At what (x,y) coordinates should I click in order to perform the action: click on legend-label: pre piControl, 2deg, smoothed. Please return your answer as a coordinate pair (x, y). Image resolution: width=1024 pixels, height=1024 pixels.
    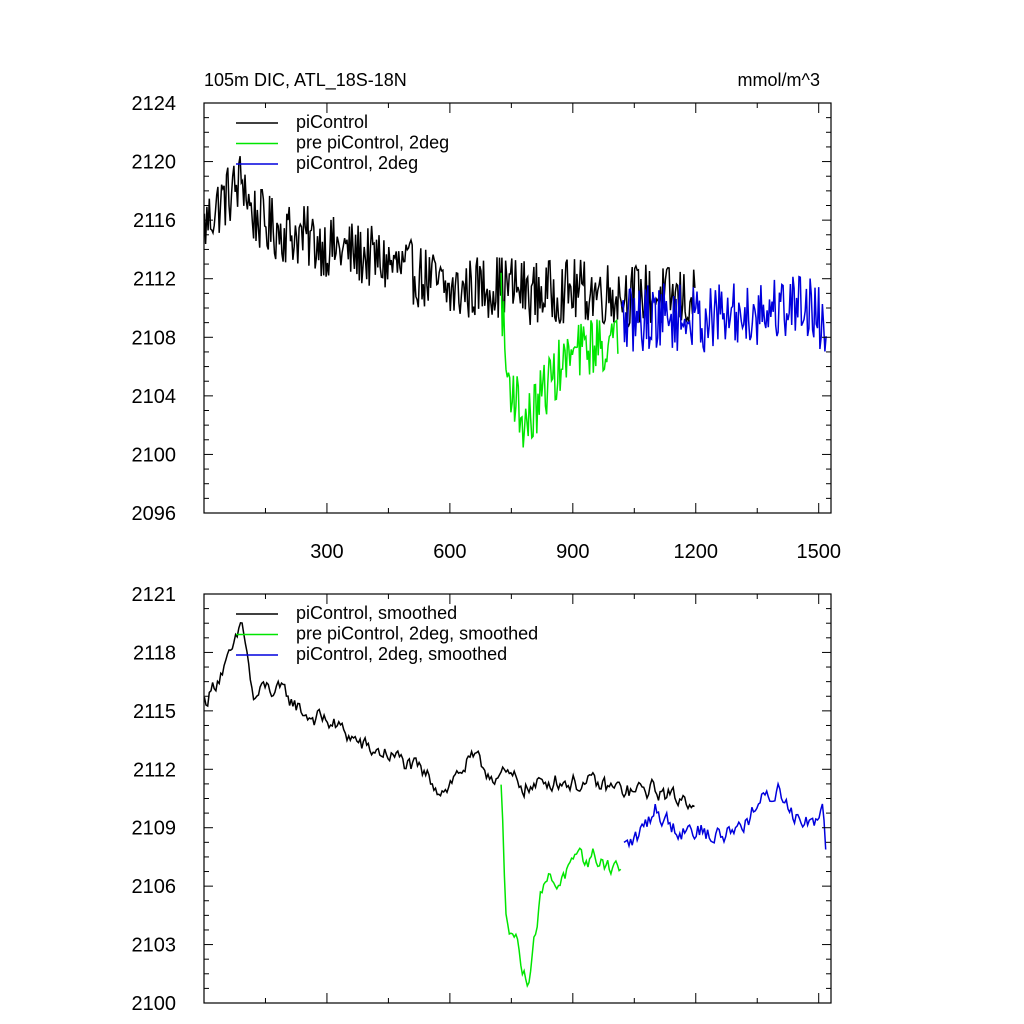
    Looking at the image, I should click on (417, 634).